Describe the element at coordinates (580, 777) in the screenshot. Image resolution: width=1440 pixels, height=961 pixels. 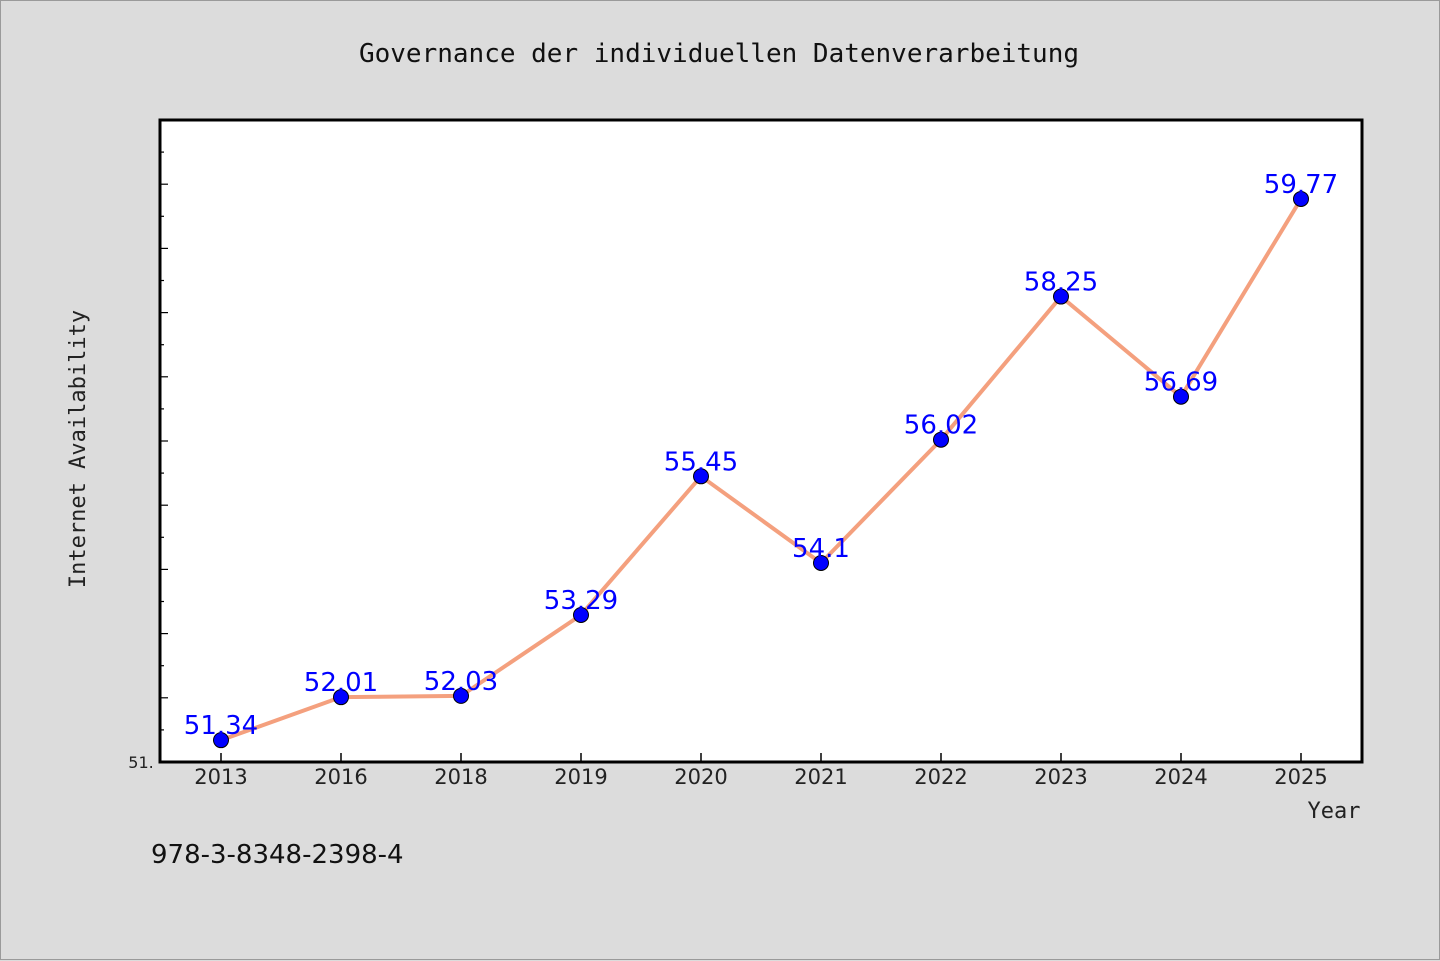
I see `x-tick-label: 2019` at that location.